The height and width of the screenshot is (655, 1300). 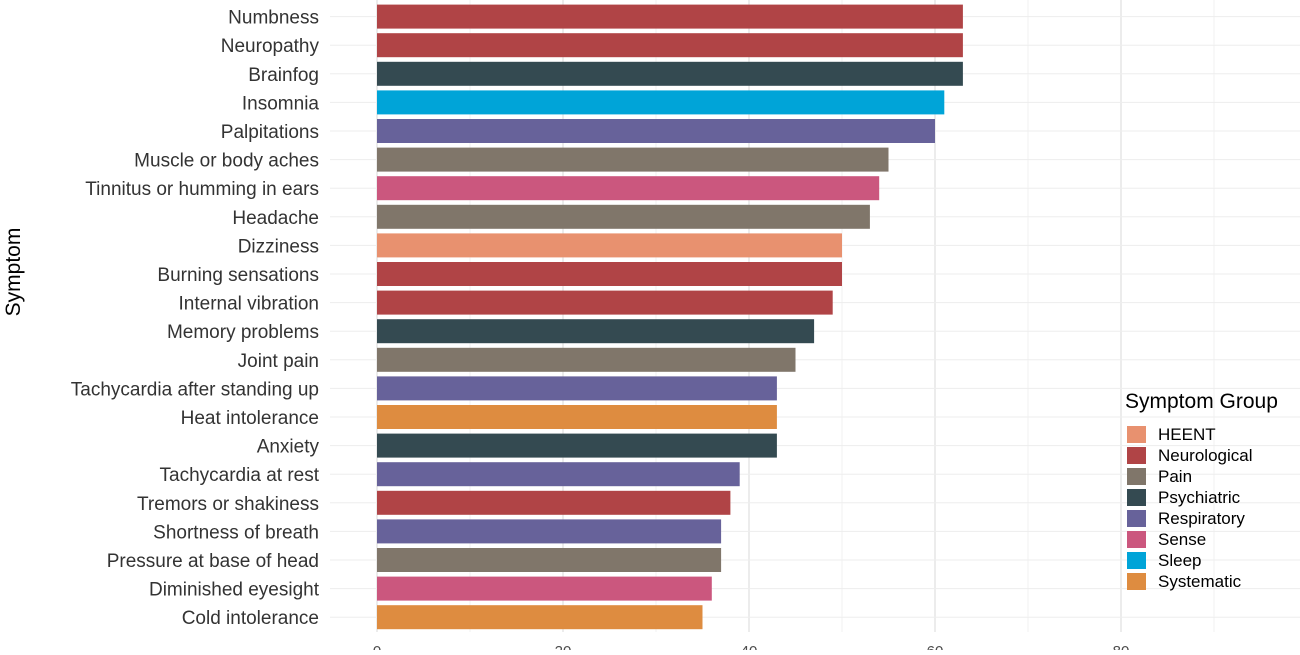 I want to click on x-tick-label: 60, so click(x=935, y=646).